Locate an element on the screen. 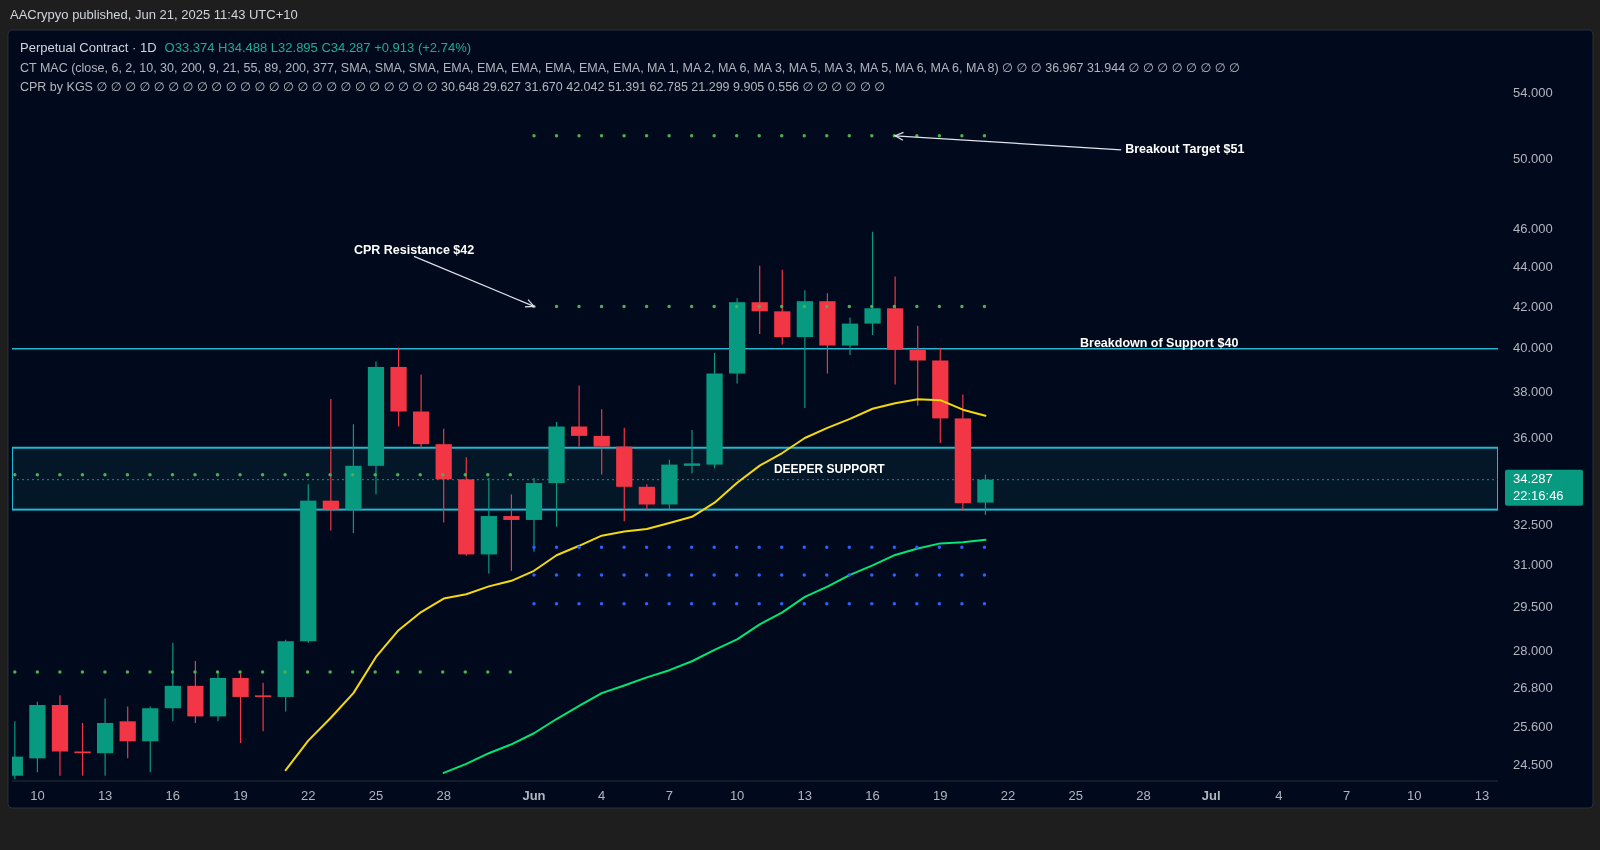 The height and width of the screenshot is (850, 1600). y-tick-label: 29.500 is located at coordinates (1533, 606).